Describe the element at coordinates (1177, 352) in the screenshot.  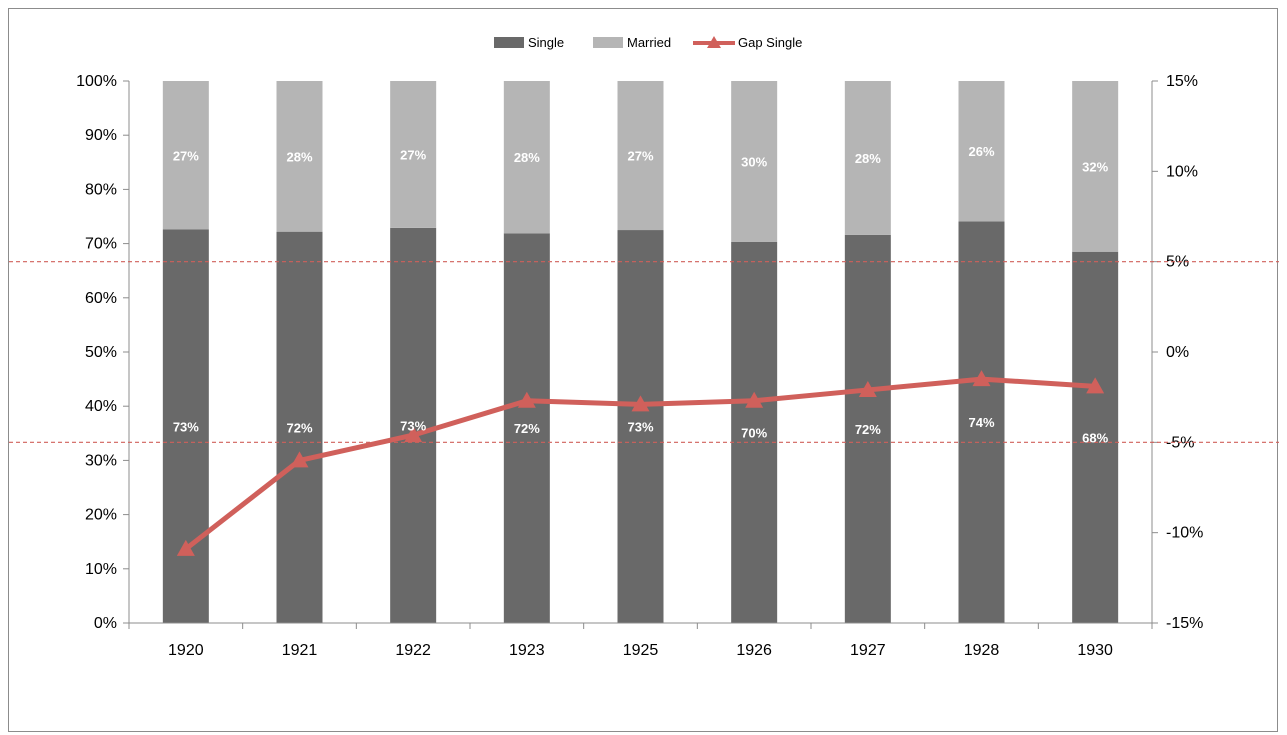
I see `y-right-tick-label: 0%` at that location.